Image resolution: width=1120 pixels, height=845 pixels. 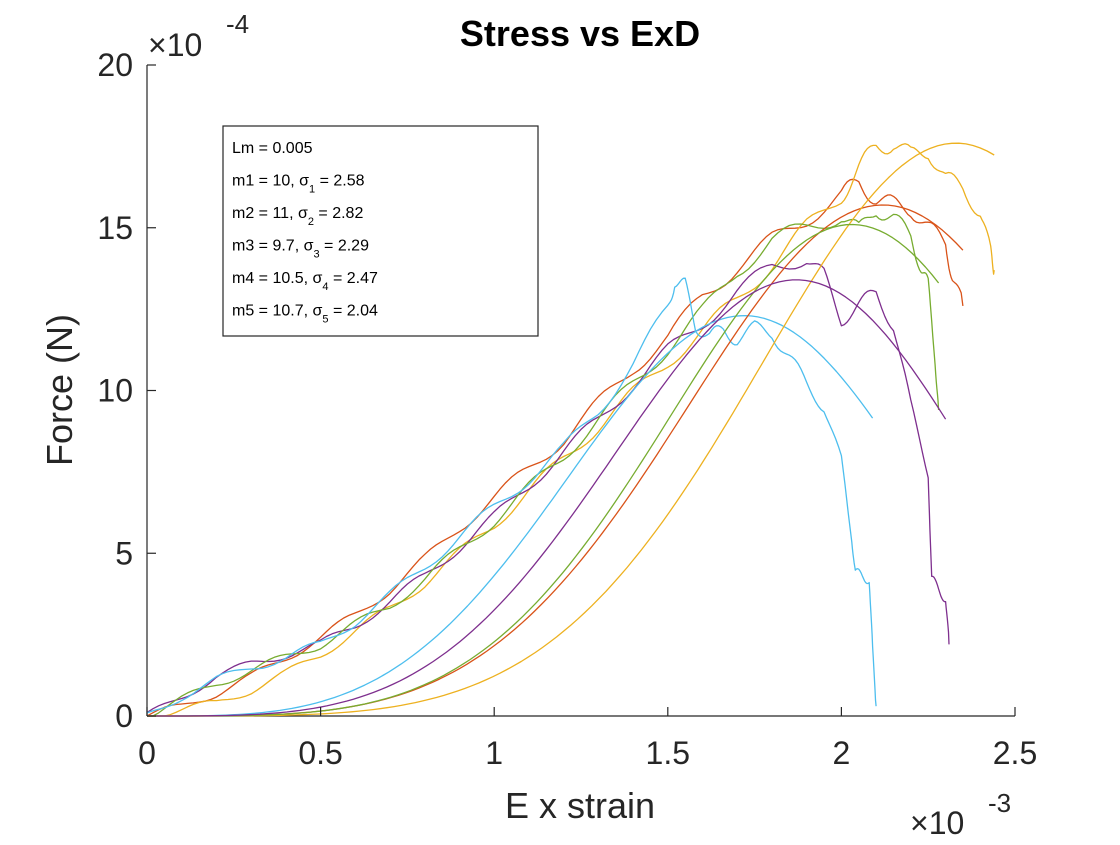 I want to click on y-tick-label: 15, so click(x=115, y=228).